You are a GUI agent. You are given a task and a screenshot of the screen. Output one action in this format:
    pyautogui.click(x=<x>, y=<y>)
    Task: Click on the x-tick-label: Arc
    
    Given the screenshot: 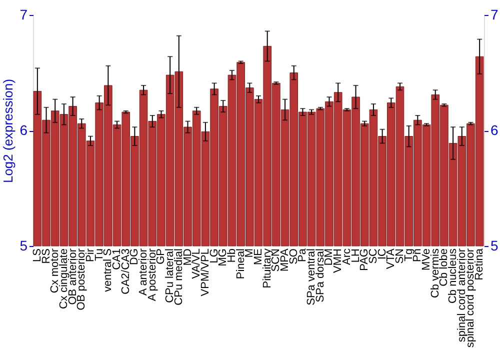 What is the action you would take?
    pyautogui.click(x=346, y=256)
    